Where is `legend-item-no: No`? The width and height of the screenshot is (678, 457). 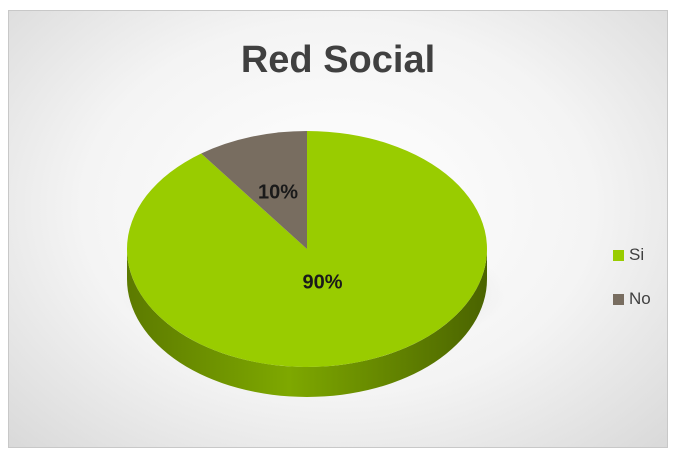
legend-item-no: No is located at coordinates (632, 299).